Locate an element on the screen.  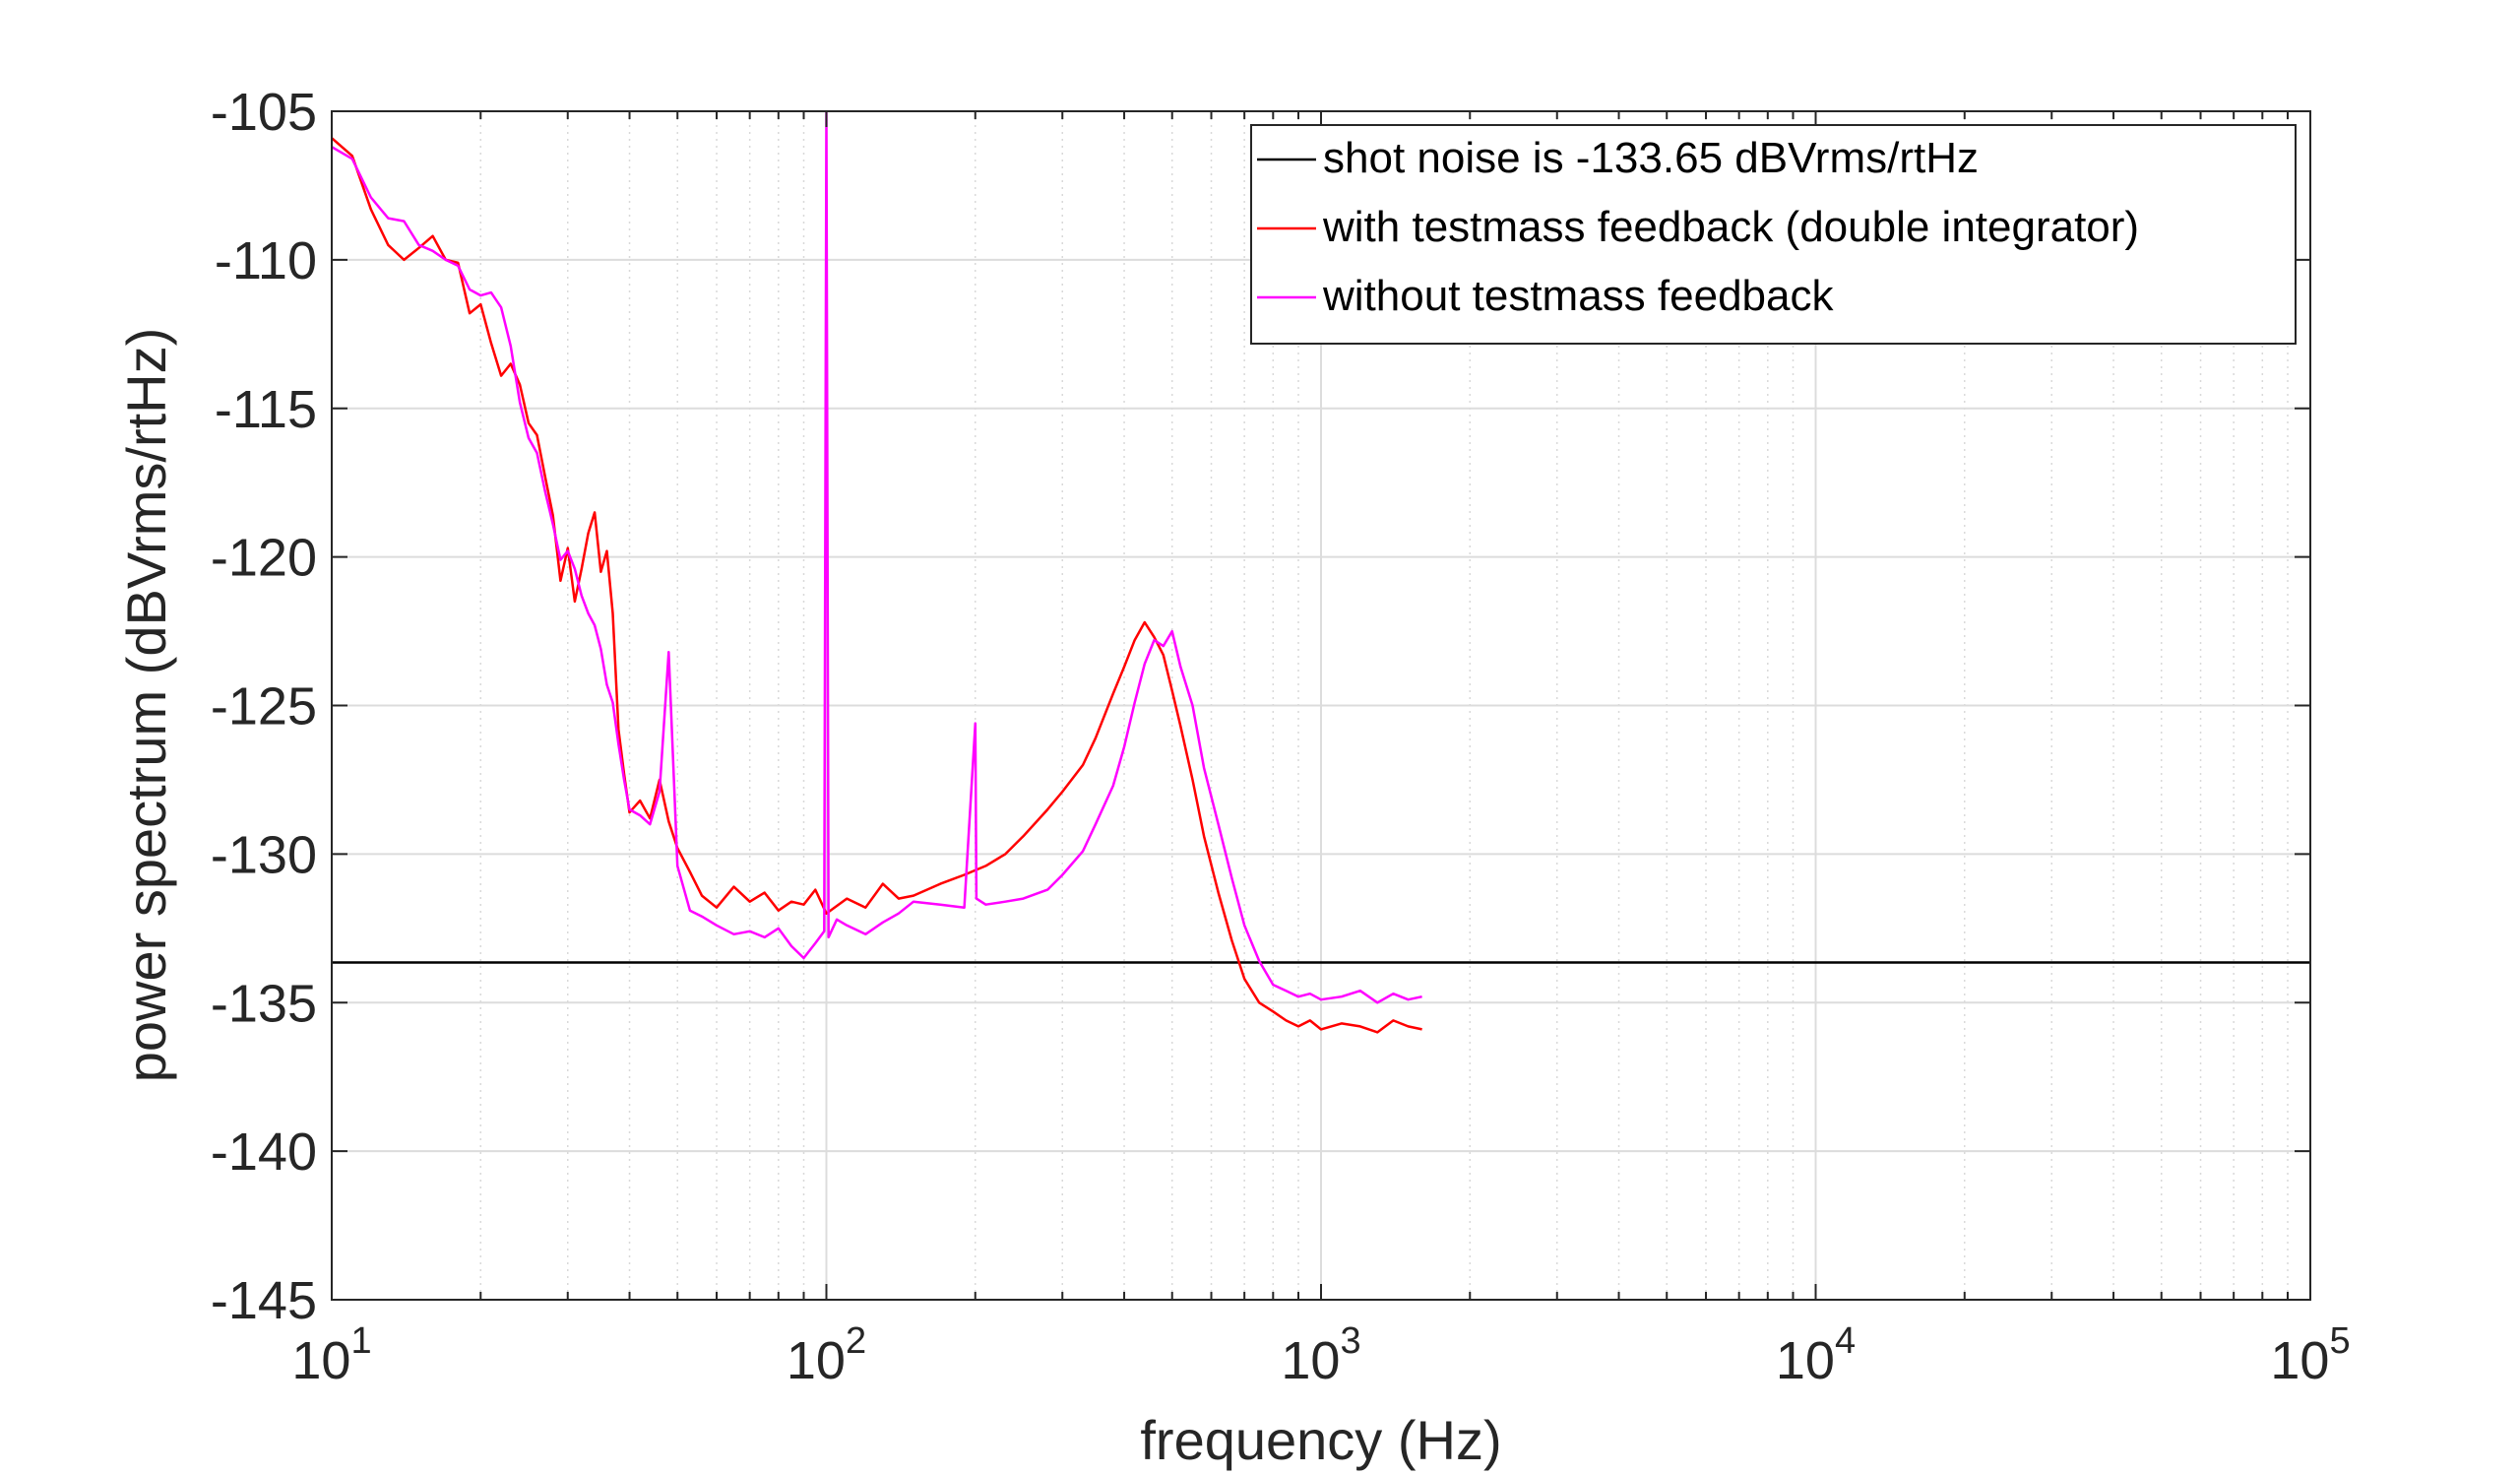
y-tick-label: -145 is located at coordinates (264, 1300).